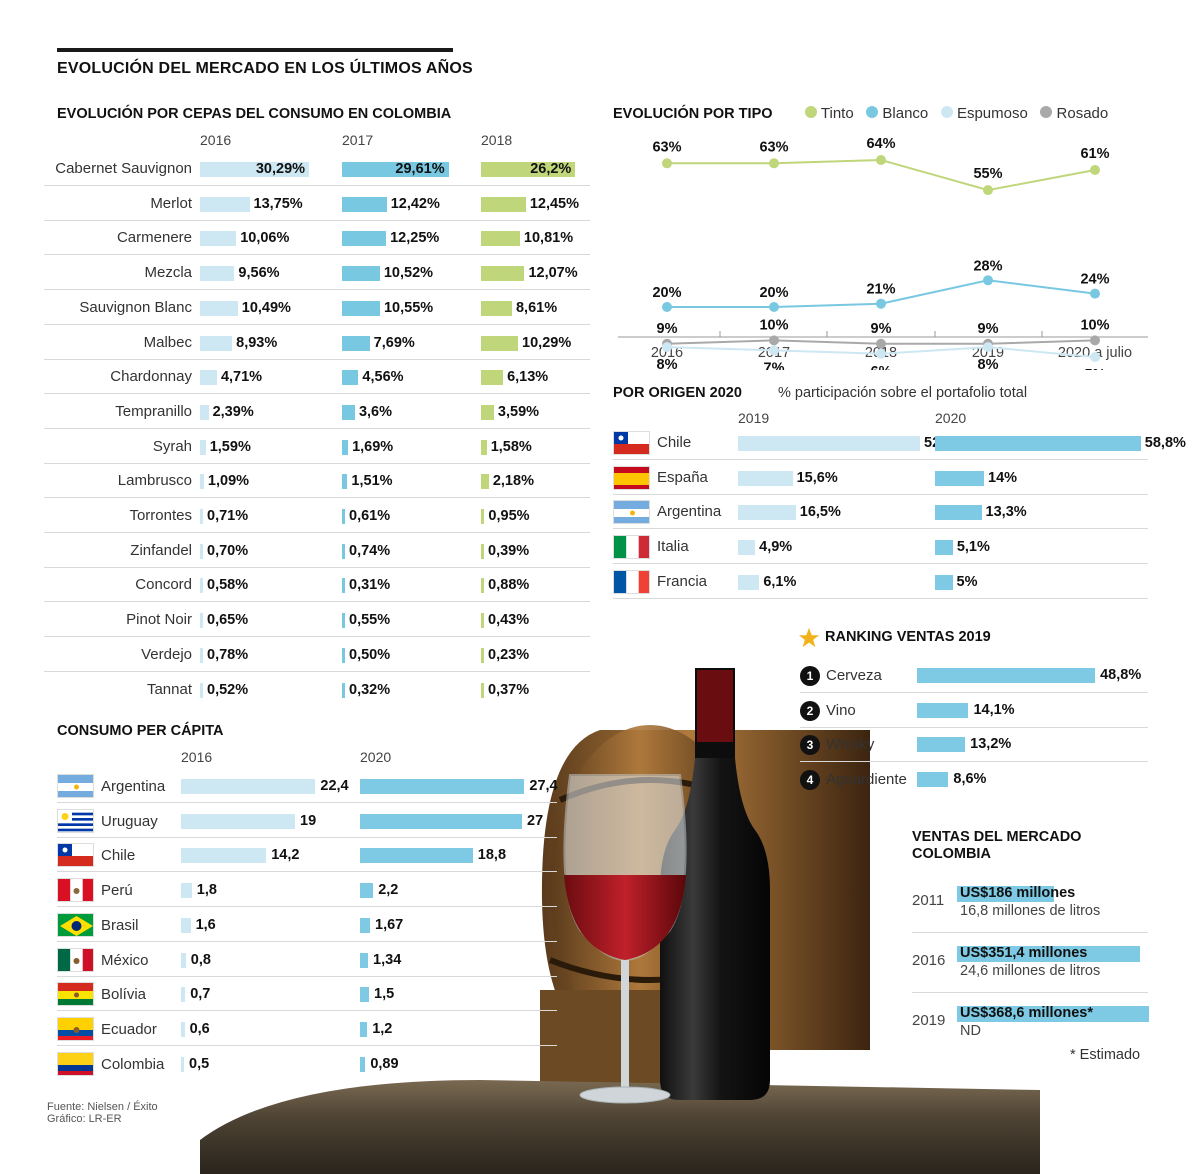 Image resolution: width=1200 pixels, height=1174 pixels. Describe the element at coordinates (631, 512) in the screenshot. I see `flag-argentina-icon` at that location.